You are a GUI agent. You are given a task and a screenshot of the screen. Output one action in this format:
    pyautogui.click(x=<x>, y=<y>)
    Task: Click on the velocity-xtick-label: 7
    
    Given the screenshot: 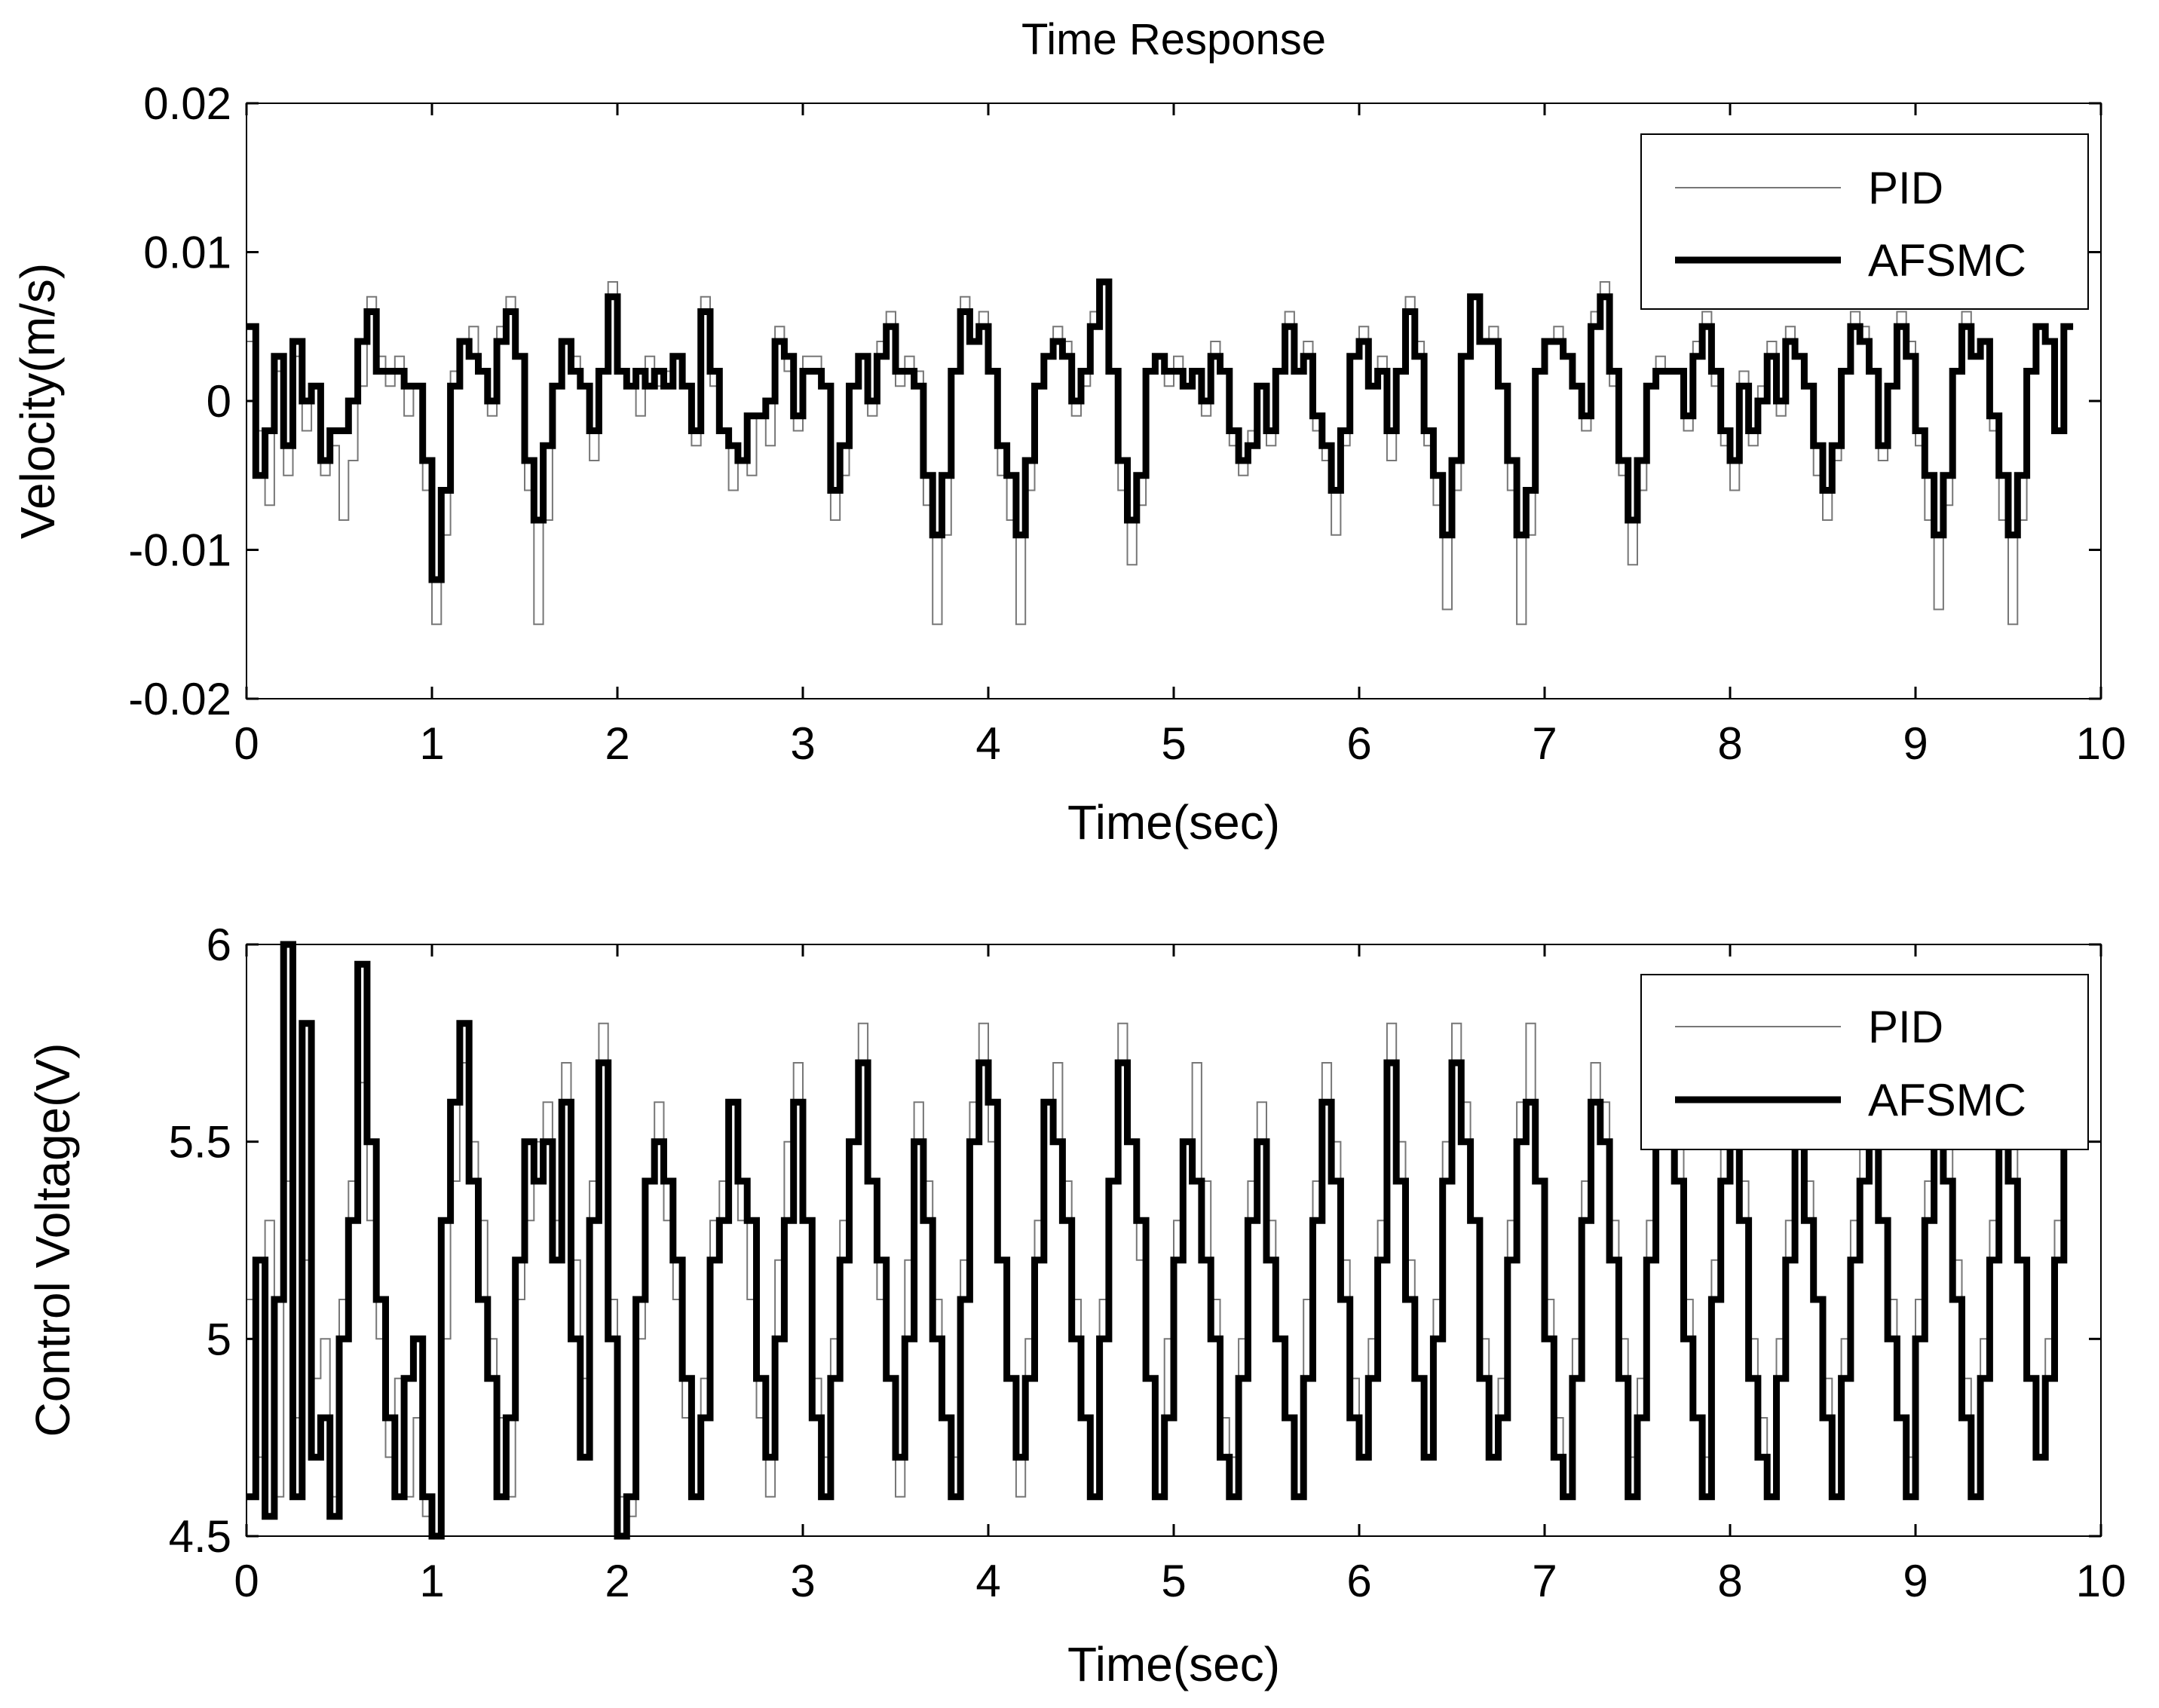 What is the action you would take?
    pyautogui.click(x=1544, y=743)
    